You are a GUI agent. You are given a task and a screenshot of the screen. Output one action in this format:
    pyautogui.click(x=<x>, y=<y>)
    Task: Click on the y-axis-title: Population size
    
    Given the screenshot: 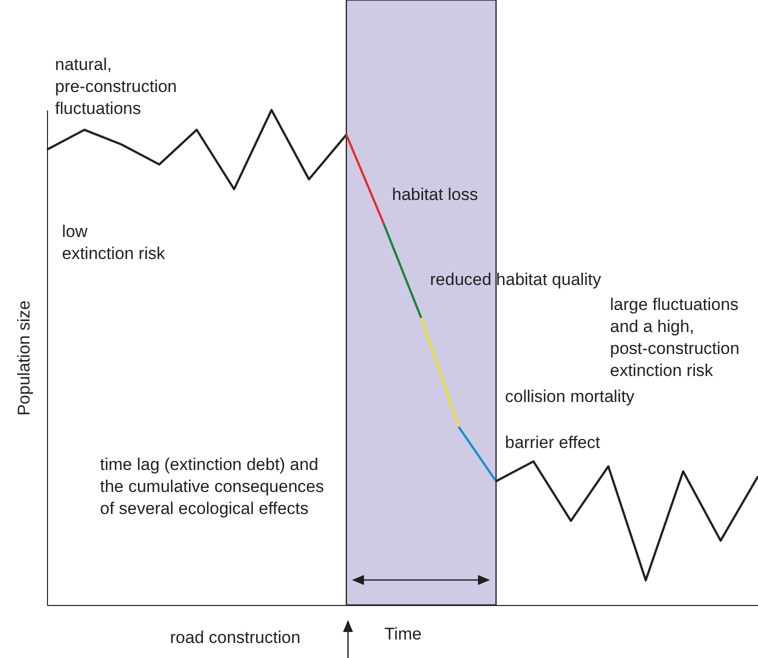 What is the action you would take?
    pyautogui.click(x=24, y=358)
    